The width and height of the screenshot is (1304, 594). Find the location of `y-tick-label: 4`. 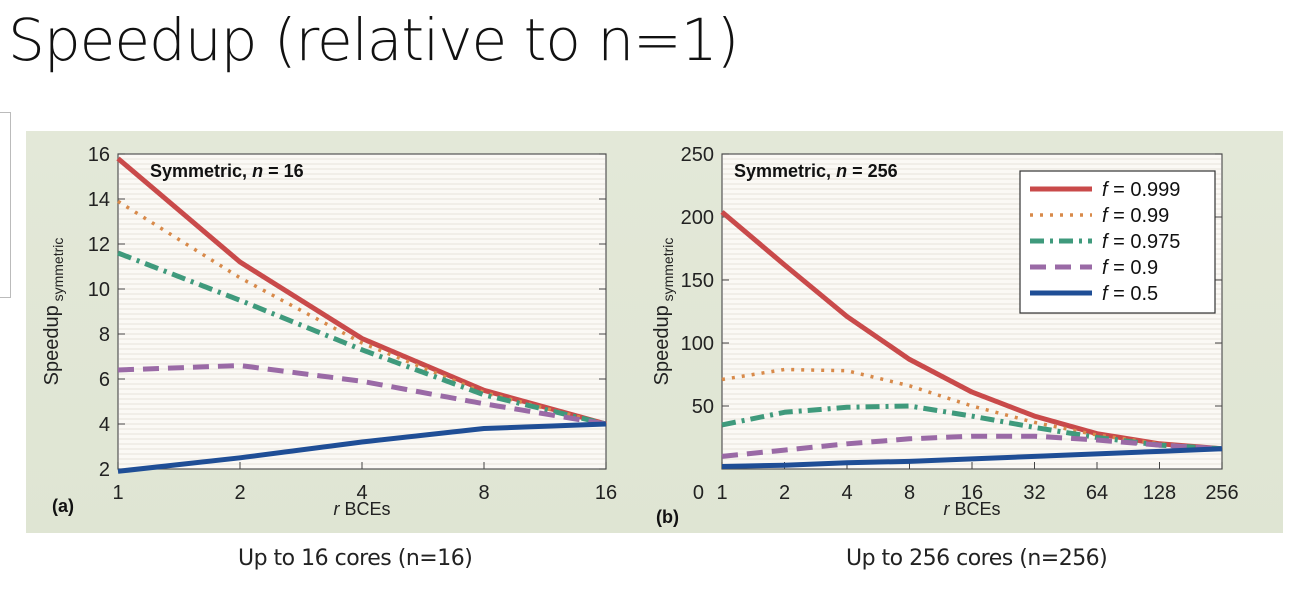

y-tick-label: 4 is located at coordinates (104, 425).